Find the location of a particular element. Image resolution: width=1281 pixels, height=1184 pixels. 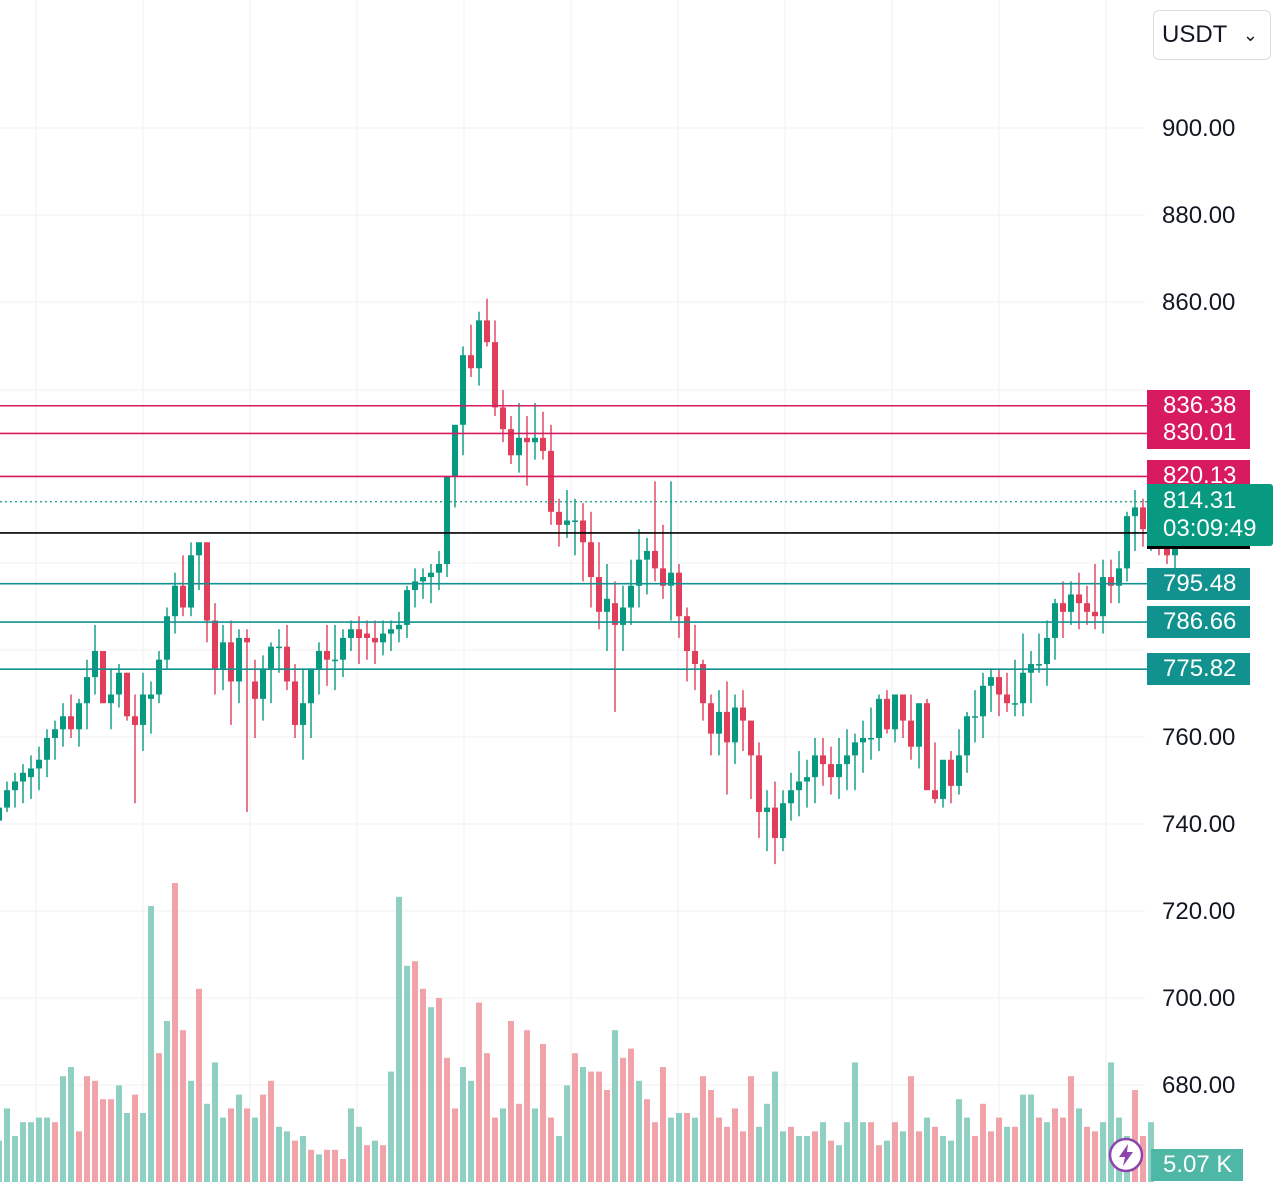

chevron-down-icon: ⌄ is located at coordinates (1250, 34).